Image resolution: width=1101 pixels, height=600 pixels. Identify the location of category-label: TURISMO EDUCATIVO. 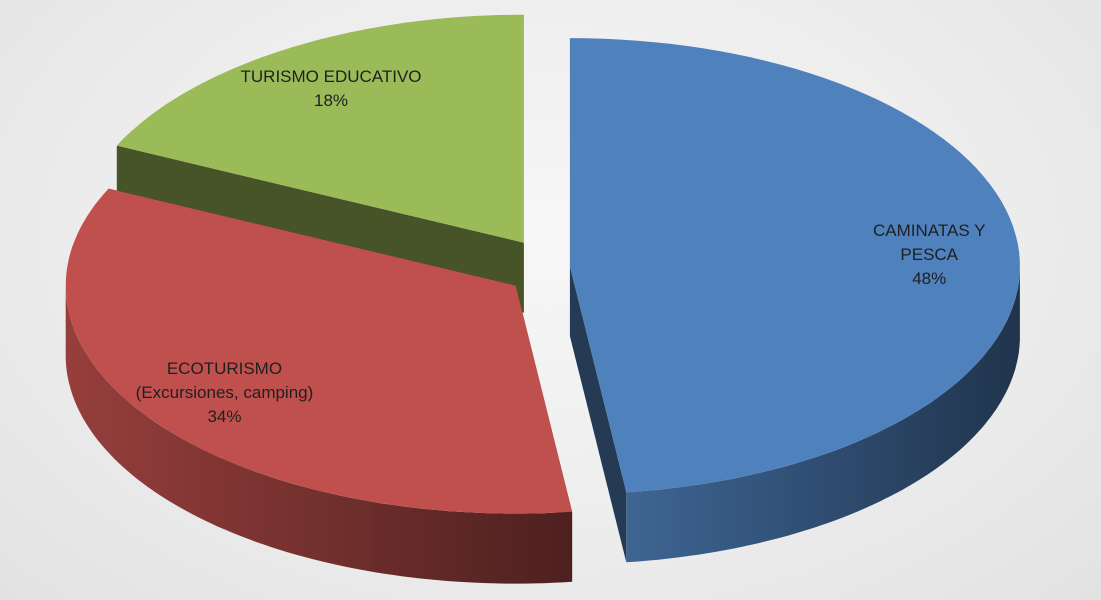
(331, 76).